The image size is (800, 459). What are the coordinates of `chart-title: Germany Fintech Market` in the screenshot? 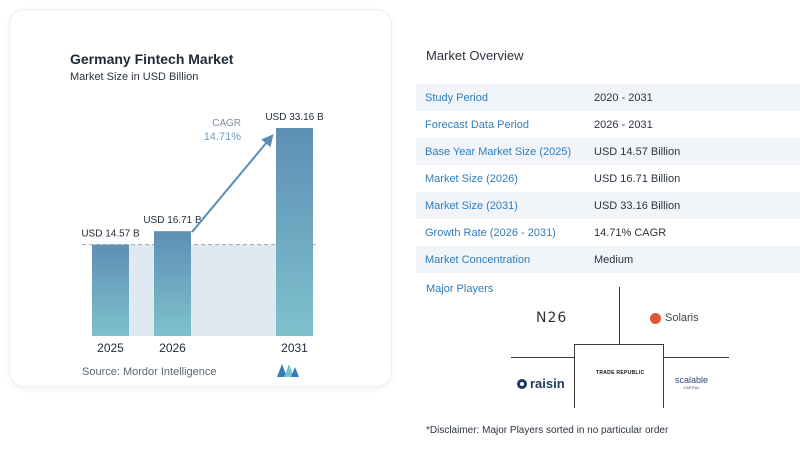 It's located at (152, 59).